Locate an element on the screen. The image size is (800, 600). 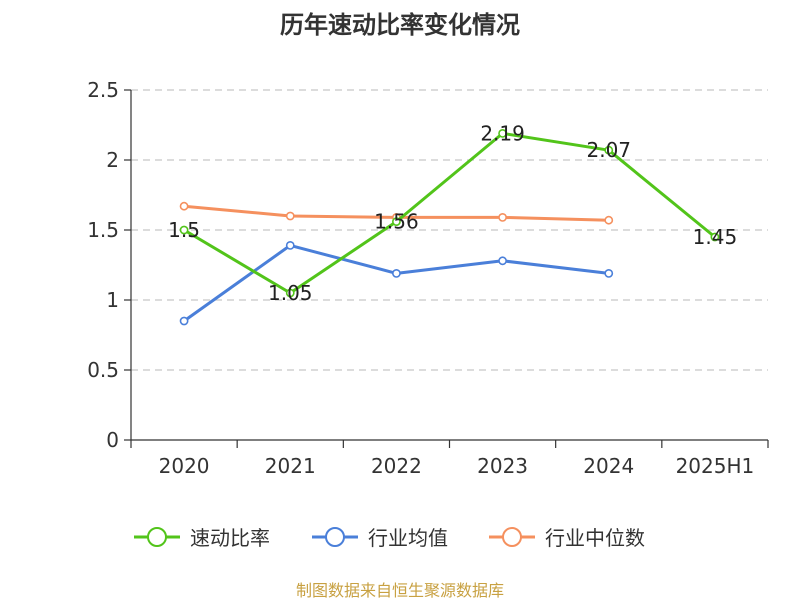
source-note: 制图数据来自恒生聚源数据库 is located at coordinates (400, 590).